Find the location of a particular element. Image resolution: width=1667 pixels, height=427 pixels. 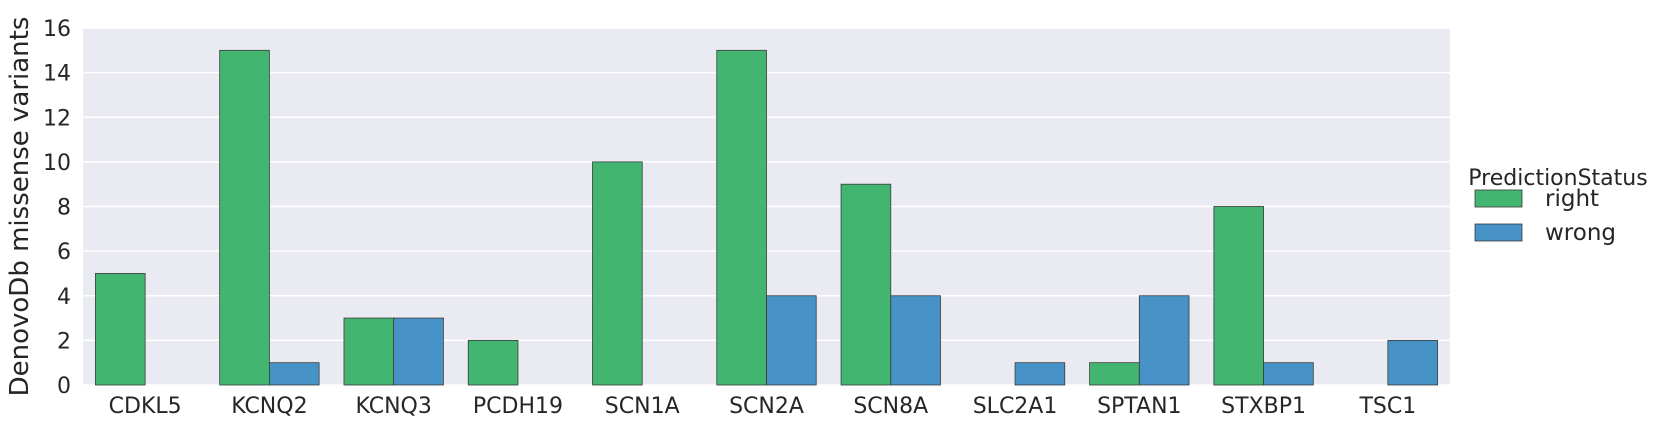

x-tick-label: SCN1A is located at coordinates (642, 406).